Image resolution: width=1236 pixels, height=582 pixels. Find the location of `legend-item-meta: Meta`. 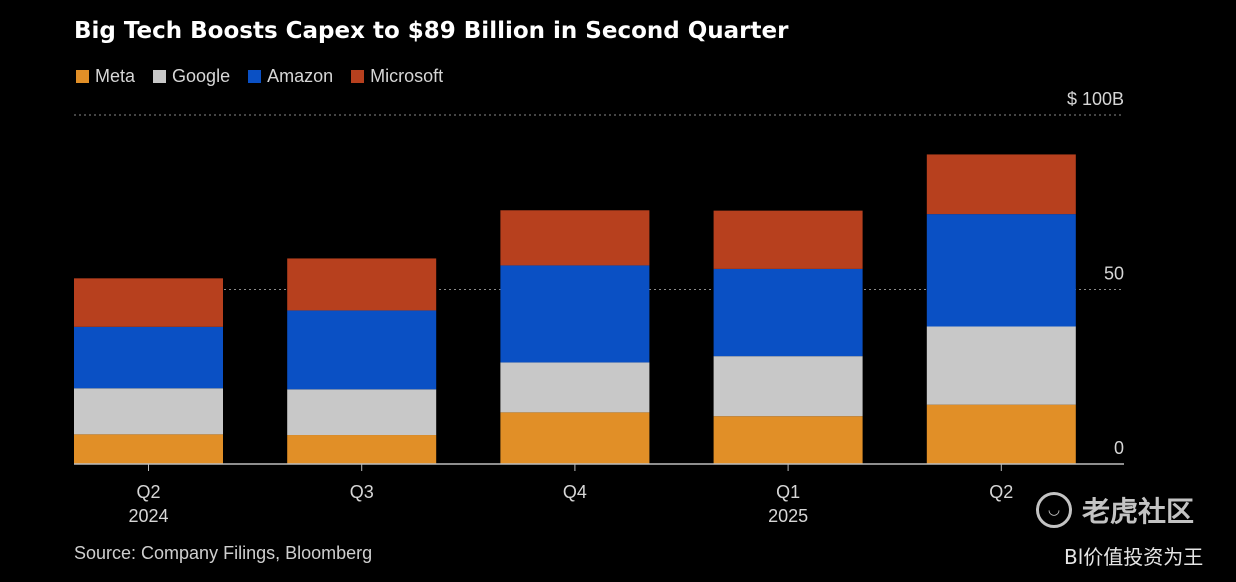

legend-item-meta: Meta is located at coordinates (105, 76).